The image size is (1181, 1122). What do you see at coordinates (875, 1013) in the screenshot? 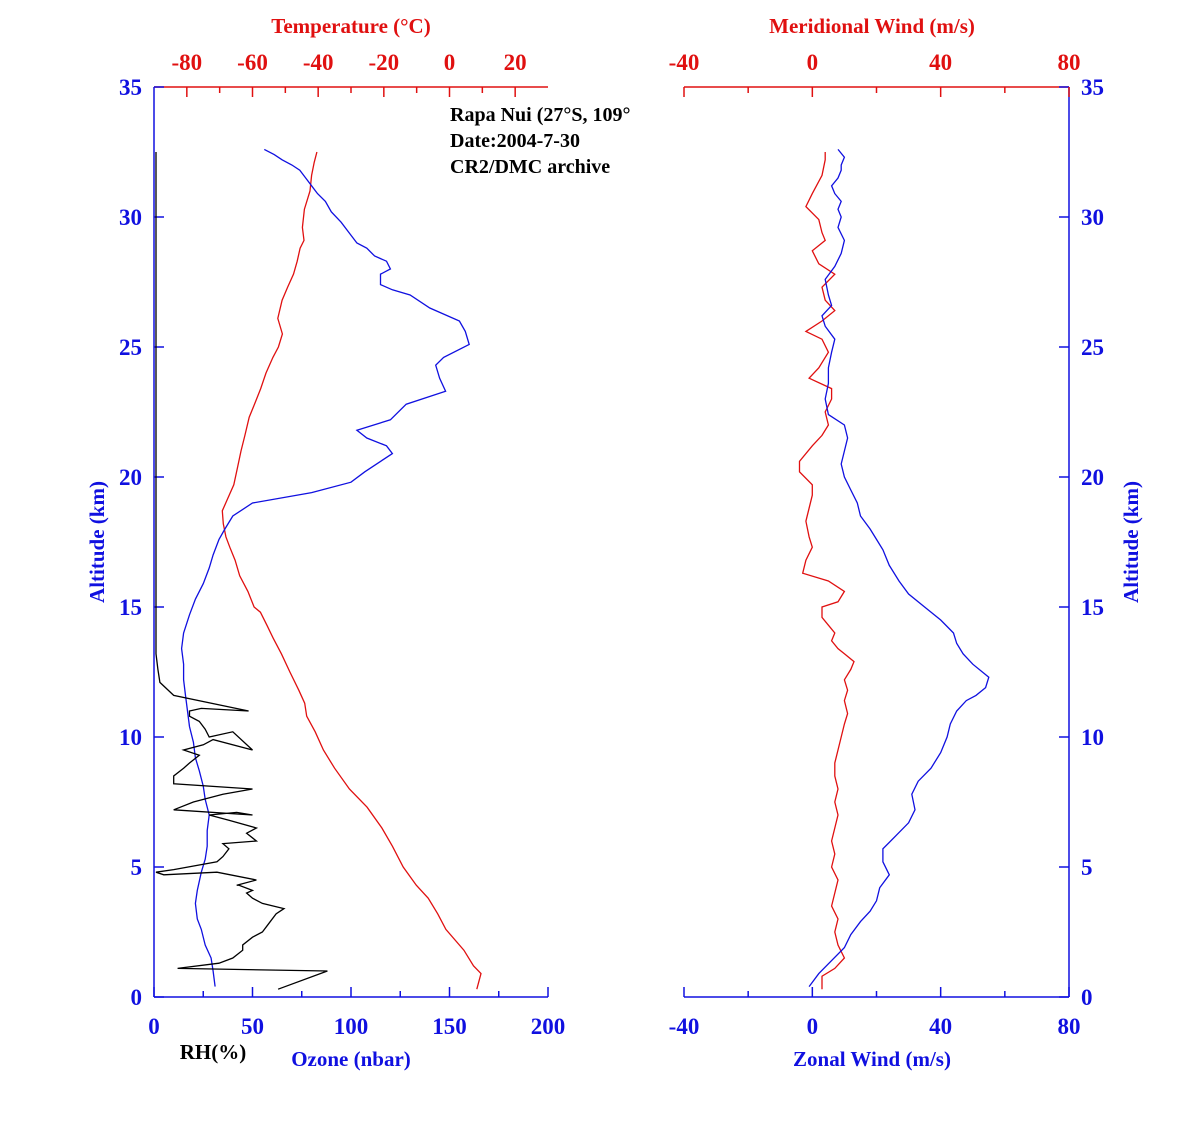
I see `zonal-wind-axis-ticks: -40 0 40 80` at bounding box center [875, 1013].